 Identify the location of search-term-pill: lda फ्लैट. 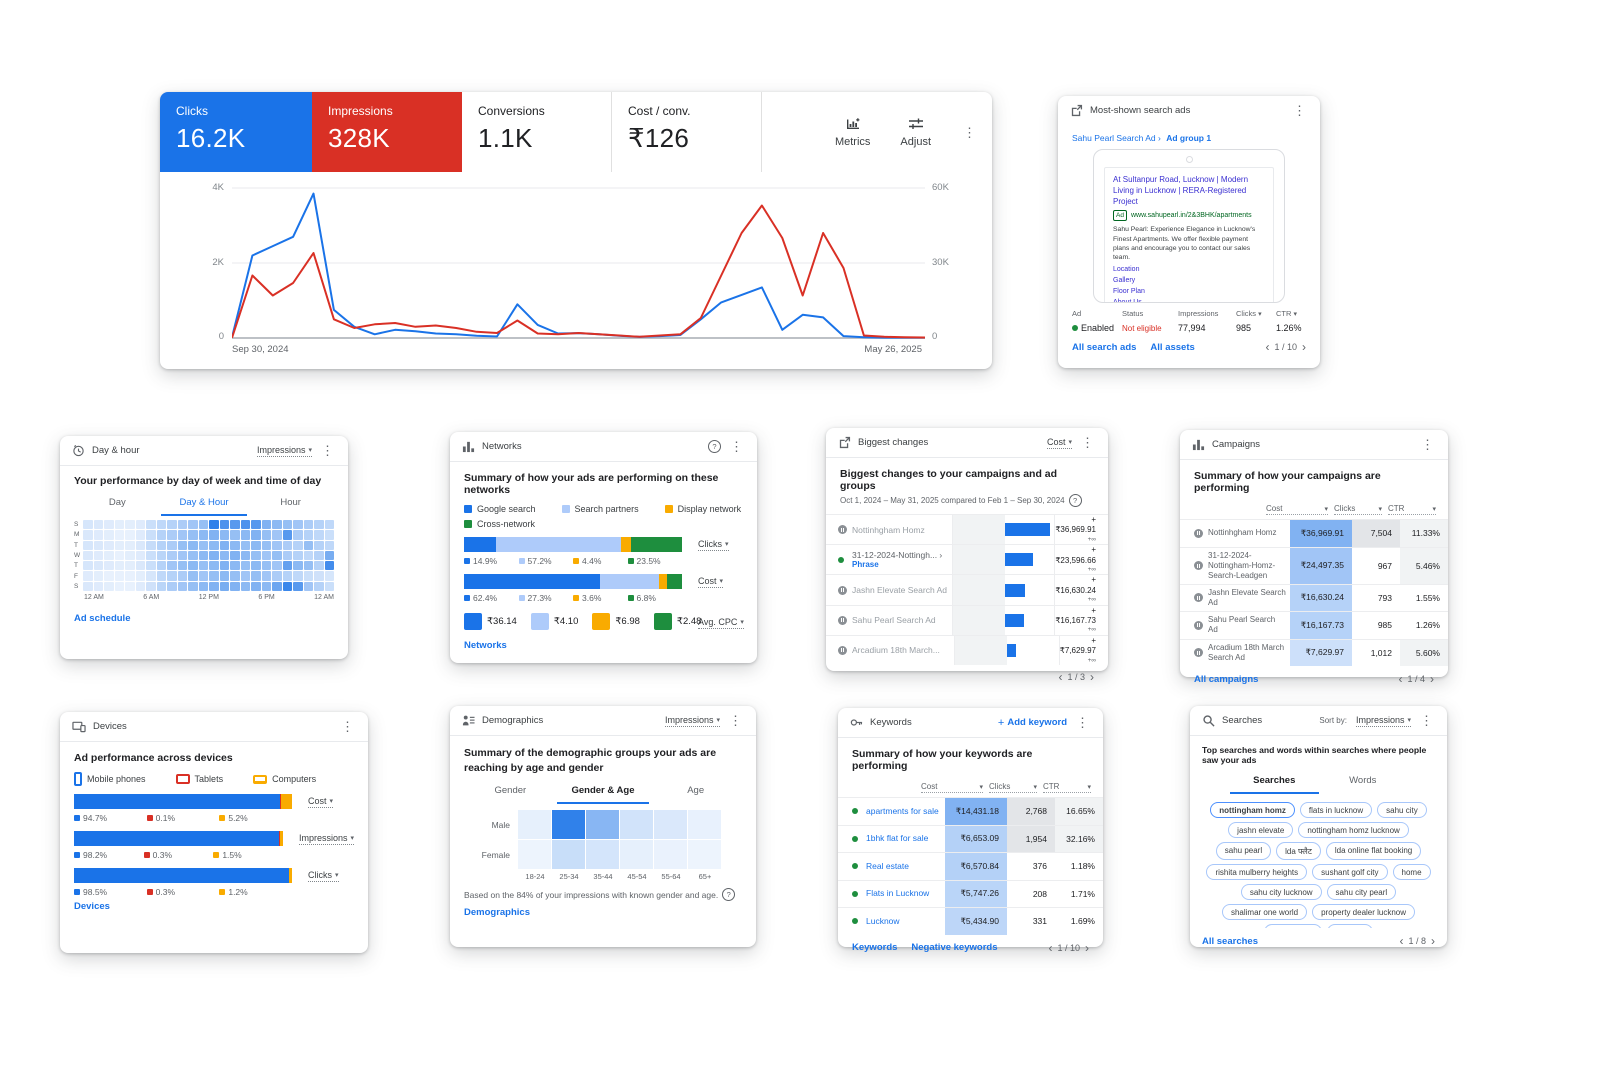
(1298, 851).